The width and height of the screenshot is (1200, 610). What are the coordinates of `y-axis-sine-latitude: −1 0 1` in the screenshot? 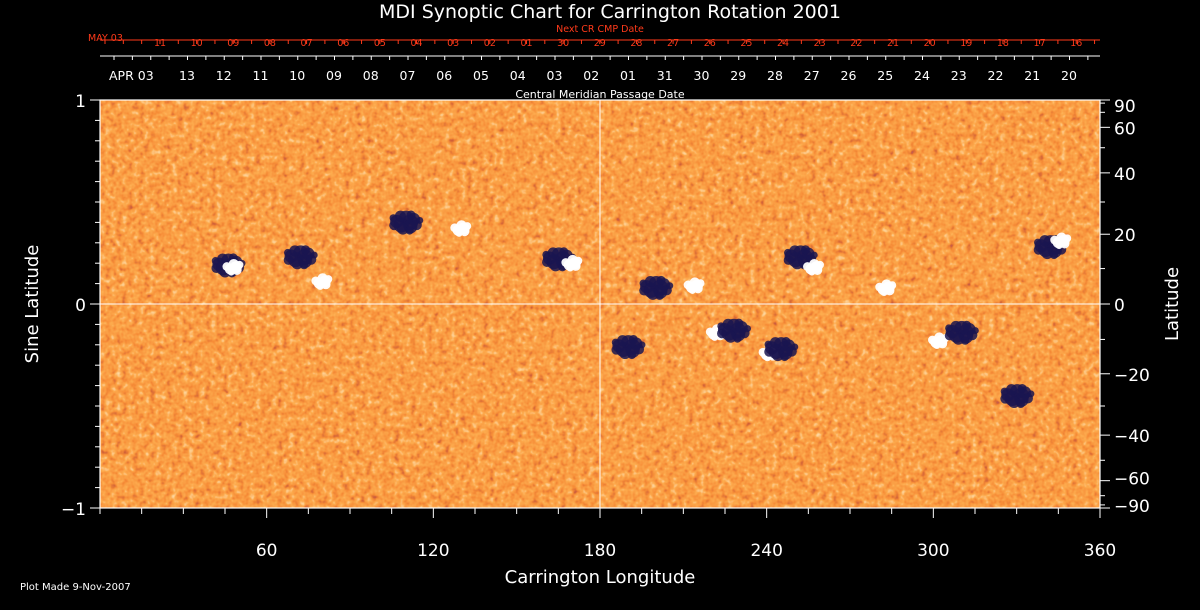 It's located at (80, 306).